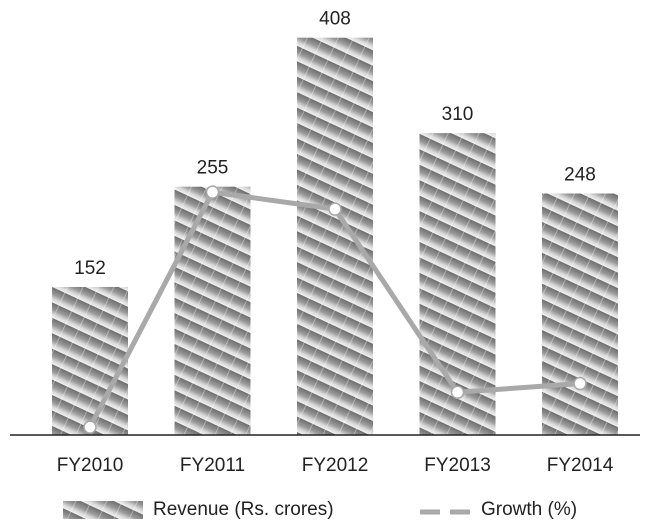  I want to click on x-tick-label: FY2012, so click(335, 465).